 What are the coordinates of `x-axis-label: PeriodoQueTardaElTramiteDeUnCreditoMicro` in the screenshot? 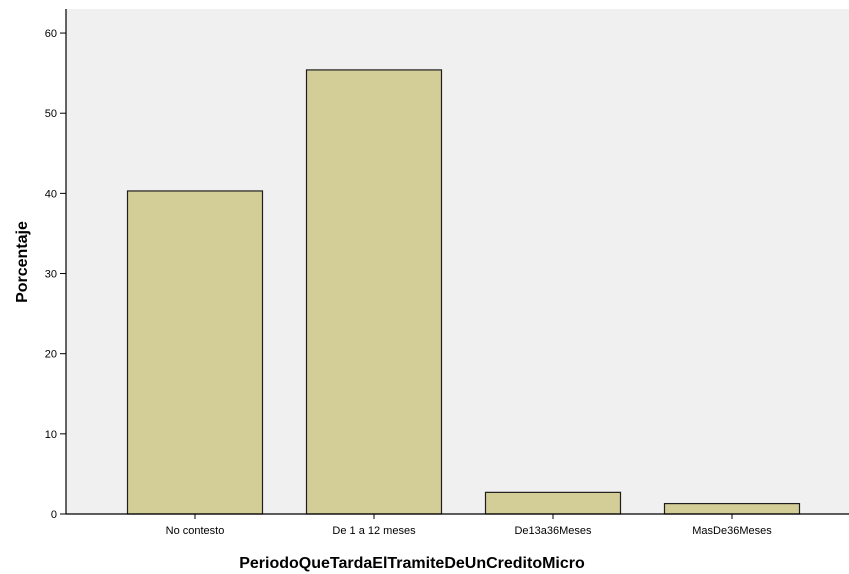 It's located at (412, 563).